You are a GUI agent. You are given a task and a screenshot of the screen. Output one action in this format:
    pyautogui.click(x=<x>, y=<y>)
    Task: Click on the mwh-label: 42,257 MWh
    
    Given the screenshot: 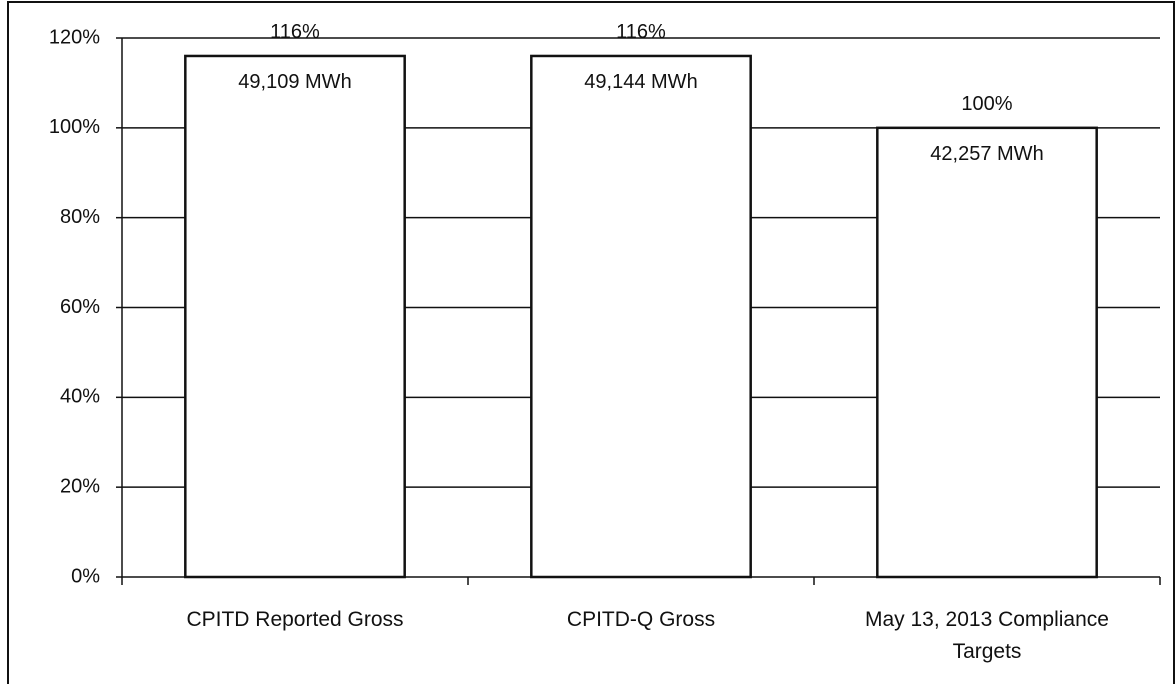 What is the action you would take?
    pyautogui.click(x=986, y=154)
    